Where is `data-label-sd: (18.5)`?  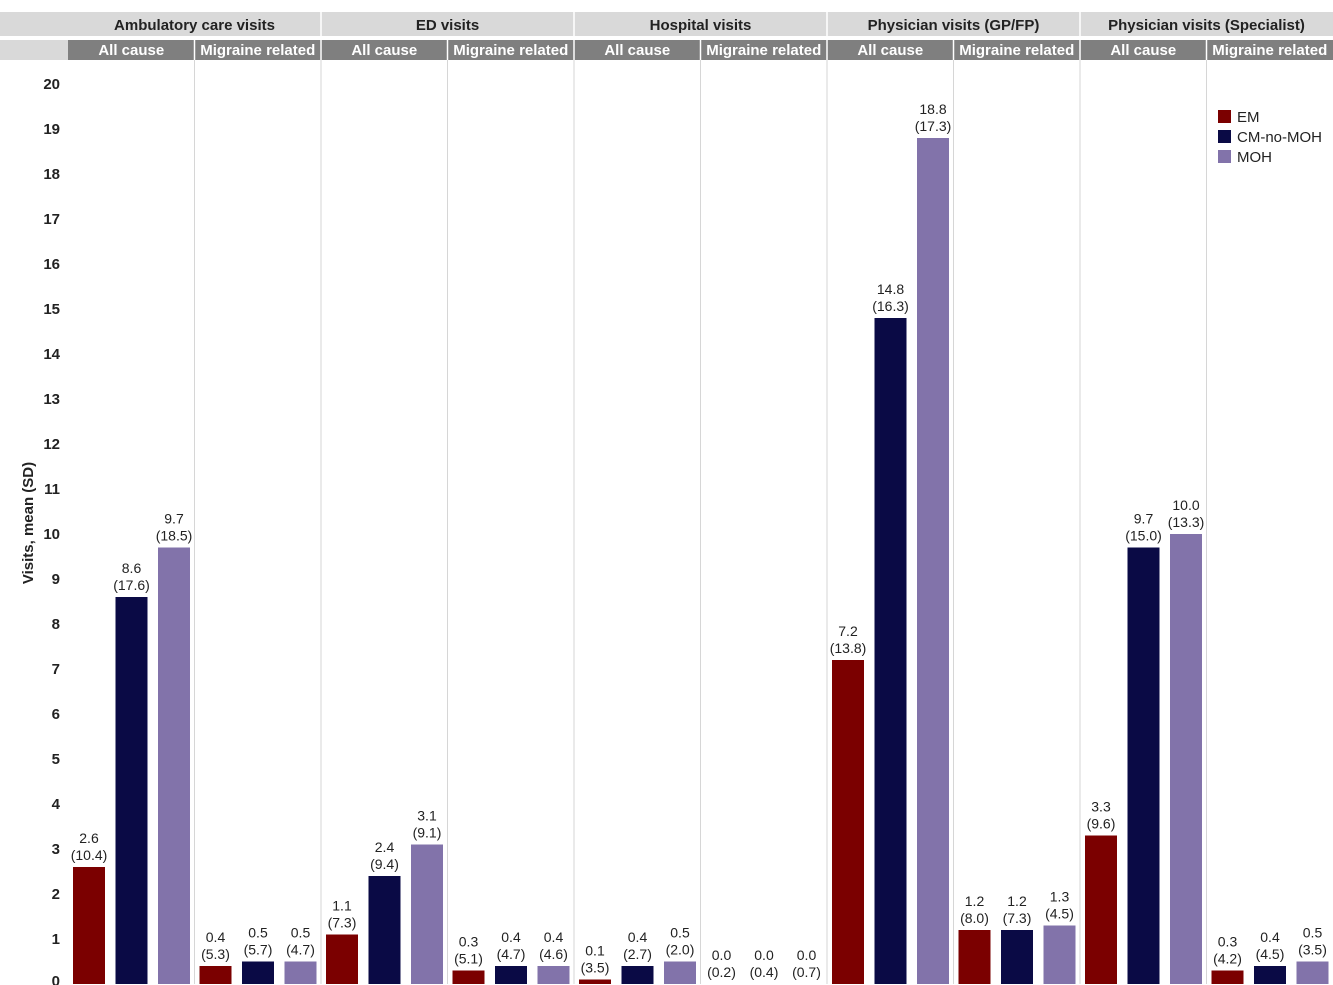 data-label-sd: (18.5) is located at coordinates (174, 536).